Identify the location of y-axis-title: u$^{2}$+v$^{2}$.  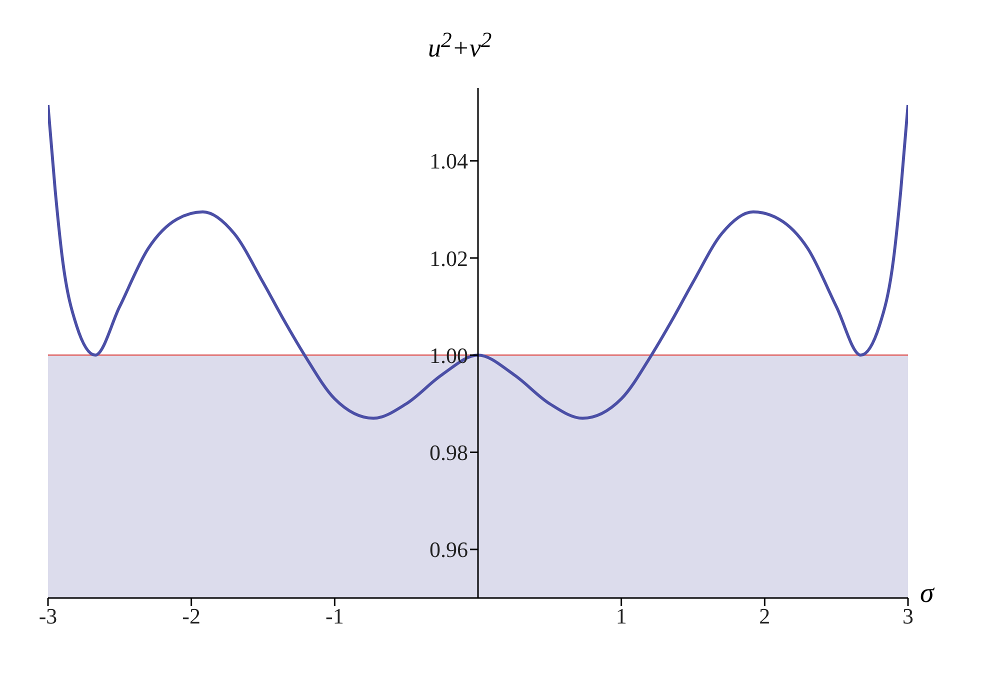
(460, 46).